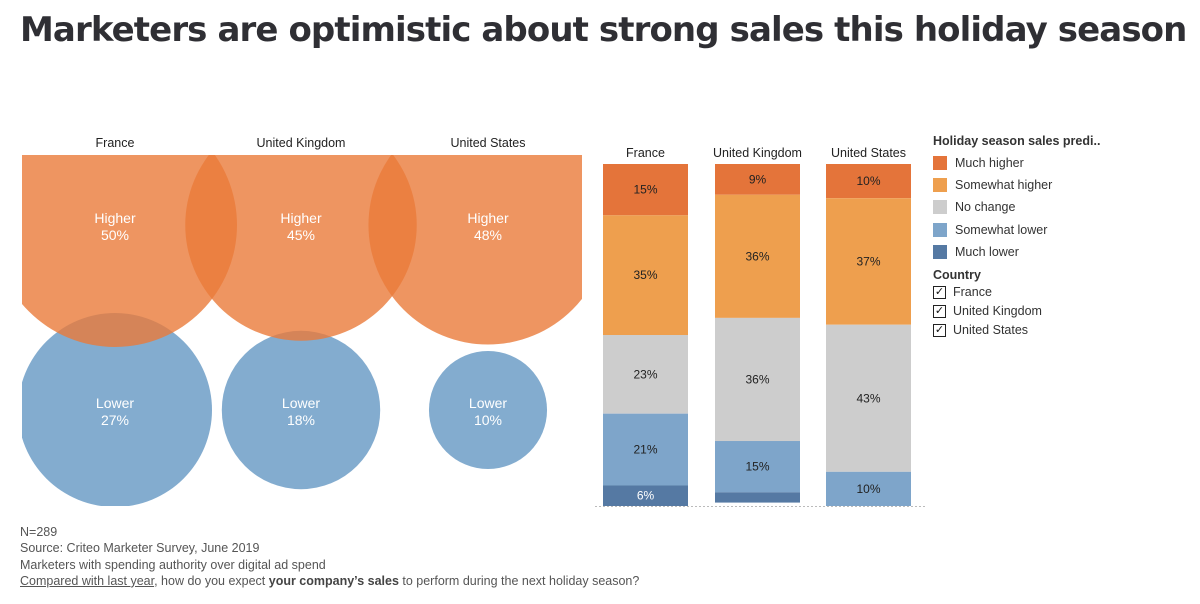 The width and height of the screenshot is (1200, 604). I want to click on bubble-lower-united-kingdom, so click(301, 410).